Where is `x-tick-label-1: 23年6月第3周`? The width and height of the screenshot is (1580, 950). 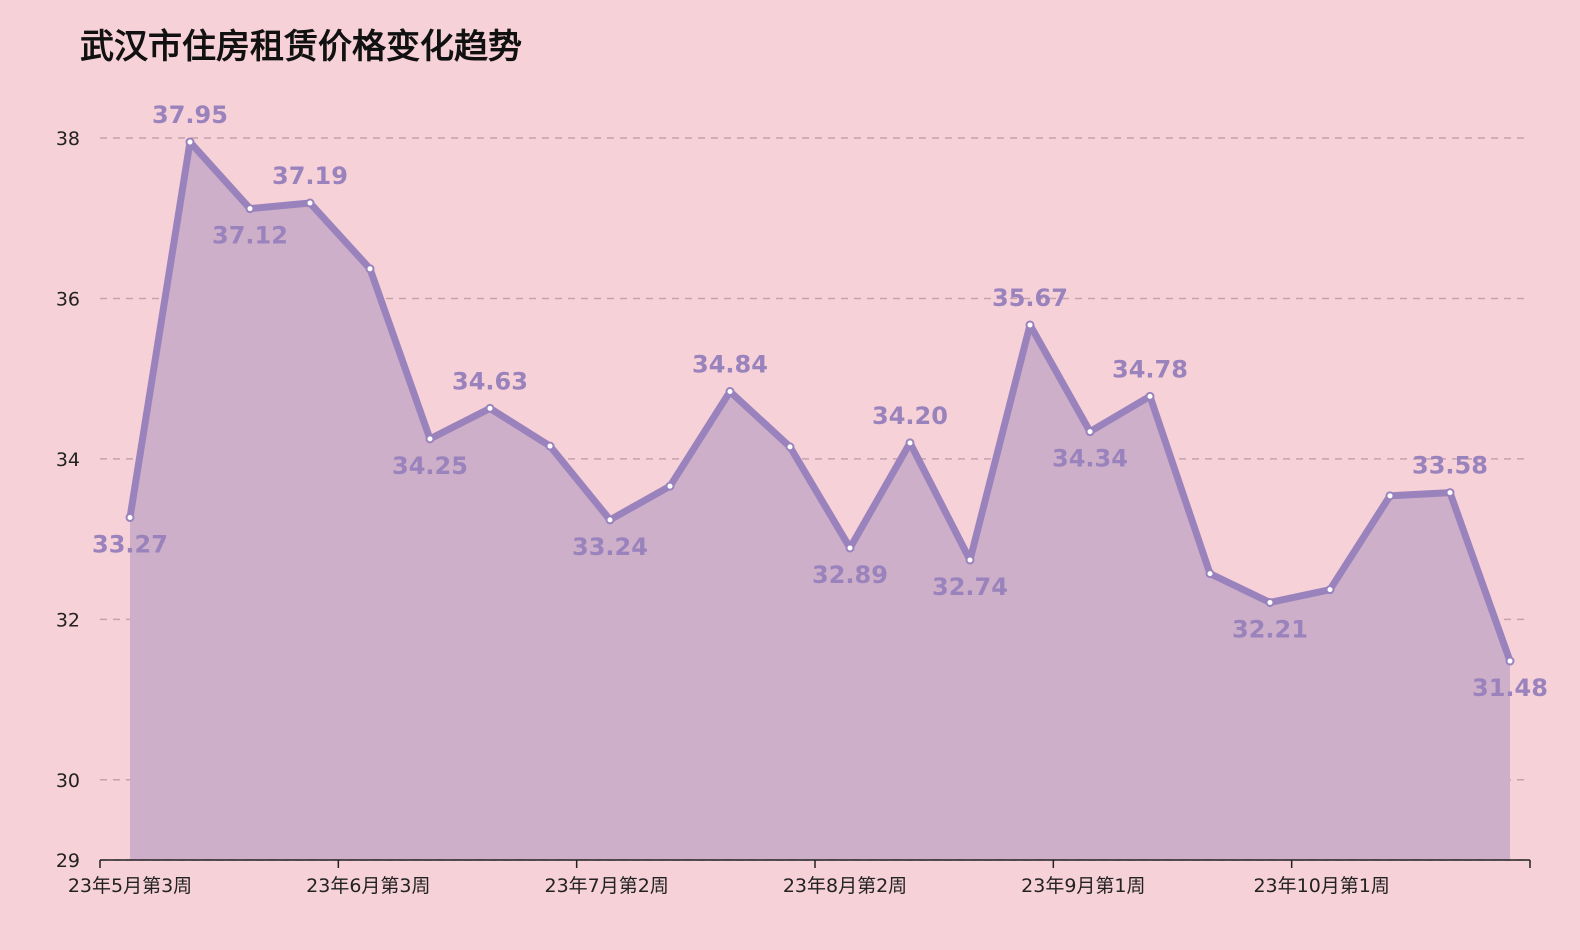 x-tick-label-1: 23年6月第3周 is located at coordinates (368, 886).